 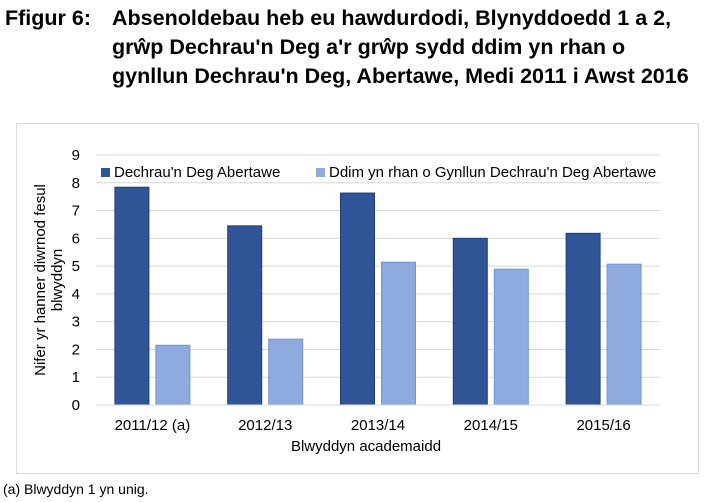 I want to click on y-tick-label: 9, so click(x=76, y=155).